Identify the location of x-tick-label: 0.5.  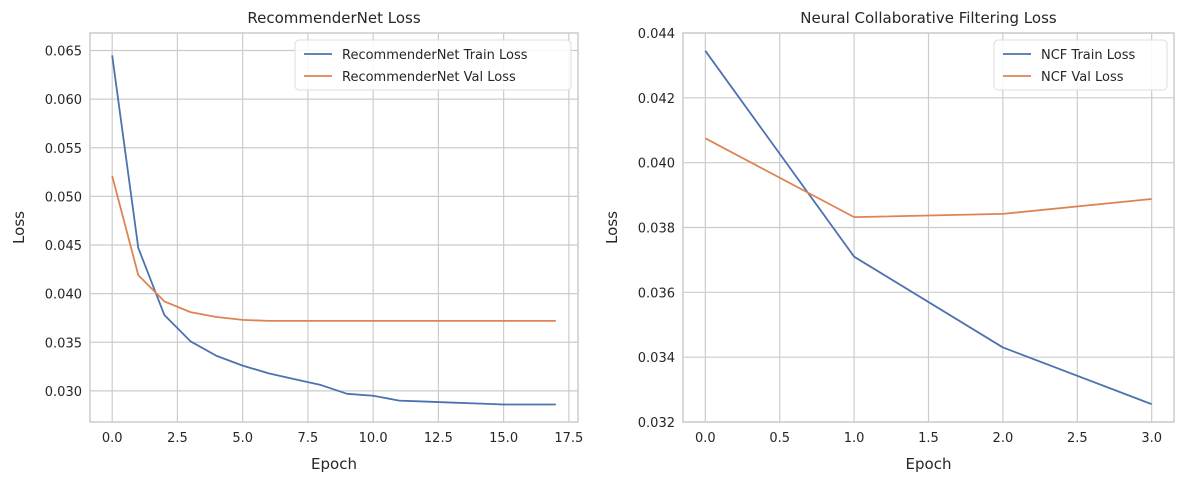
(779, 438).